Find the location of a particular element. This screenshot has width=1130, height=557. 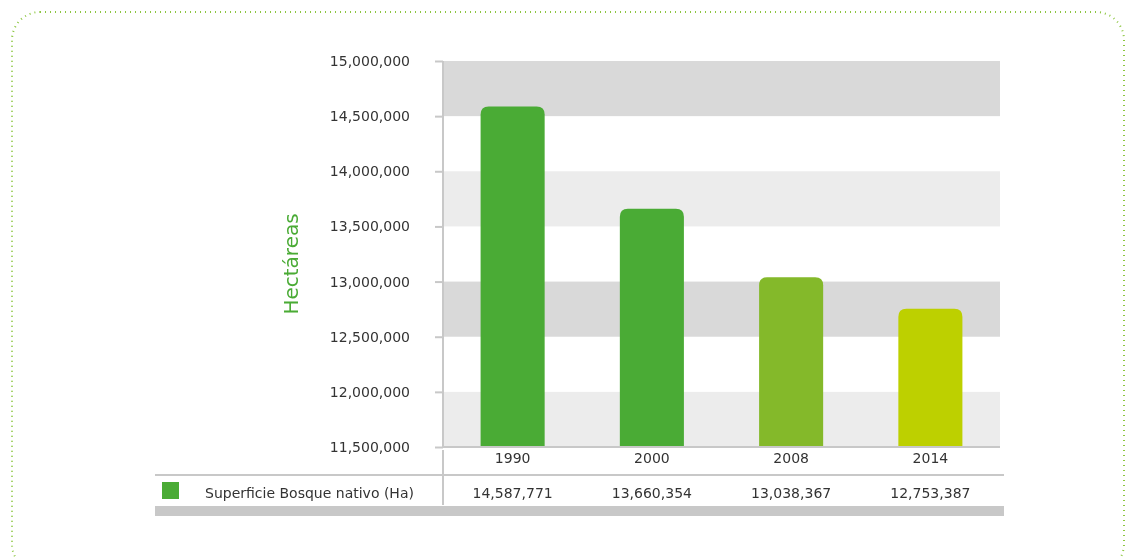

data-label: 12,753,387 is located at coordinates (930, 493).